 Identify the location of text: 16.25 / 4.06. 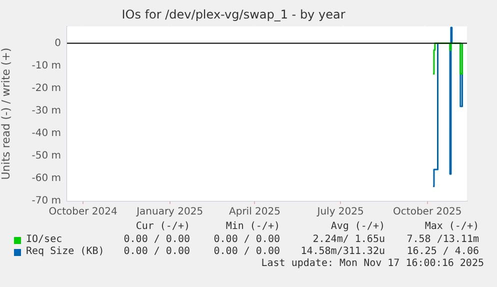
(442, 252).